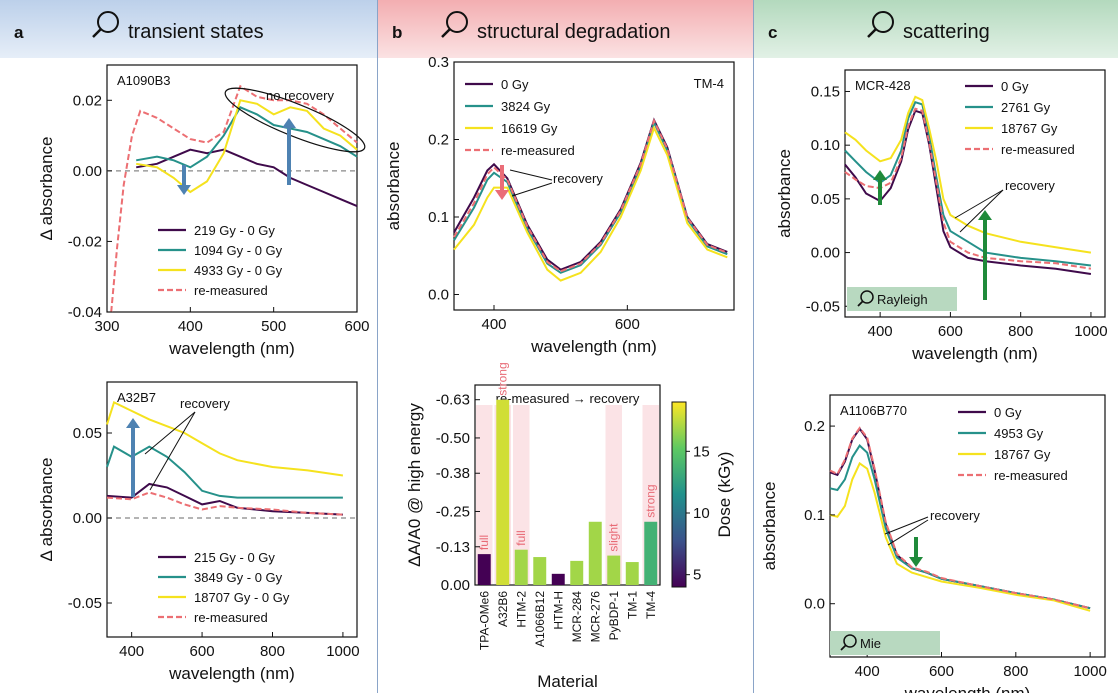  Describe the element at coordinates (521, 609) in the screenshot. I see `x-tick-label: HTM-2` at that location.